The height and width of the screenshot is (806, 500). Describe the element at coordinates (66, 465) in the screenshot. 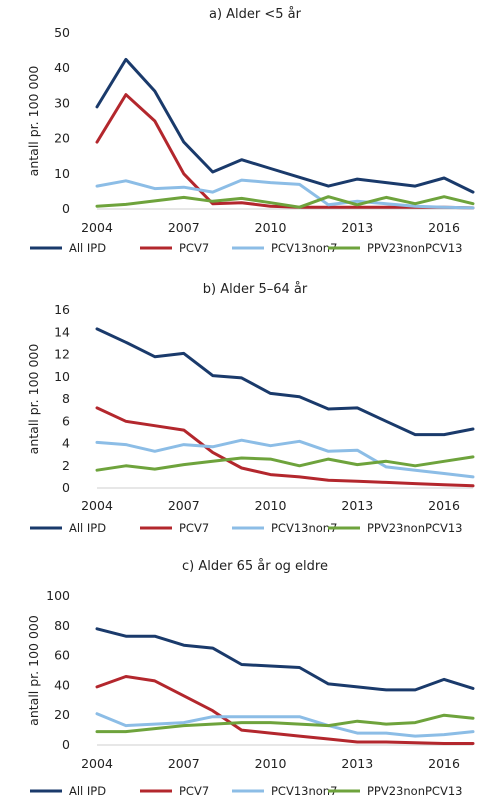

I see `y-tick-label: 2` at that location.